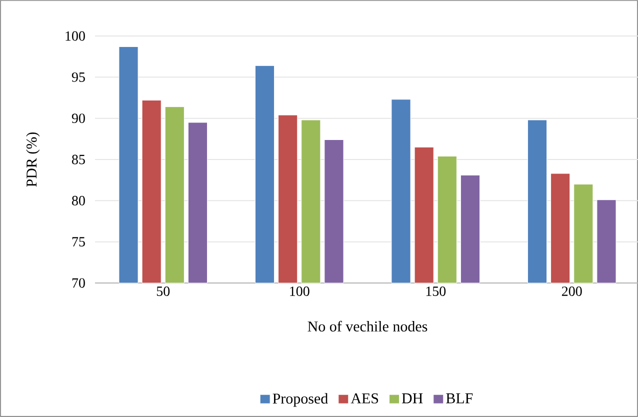  I want to click on legend-label: AES, so click(364, 398).